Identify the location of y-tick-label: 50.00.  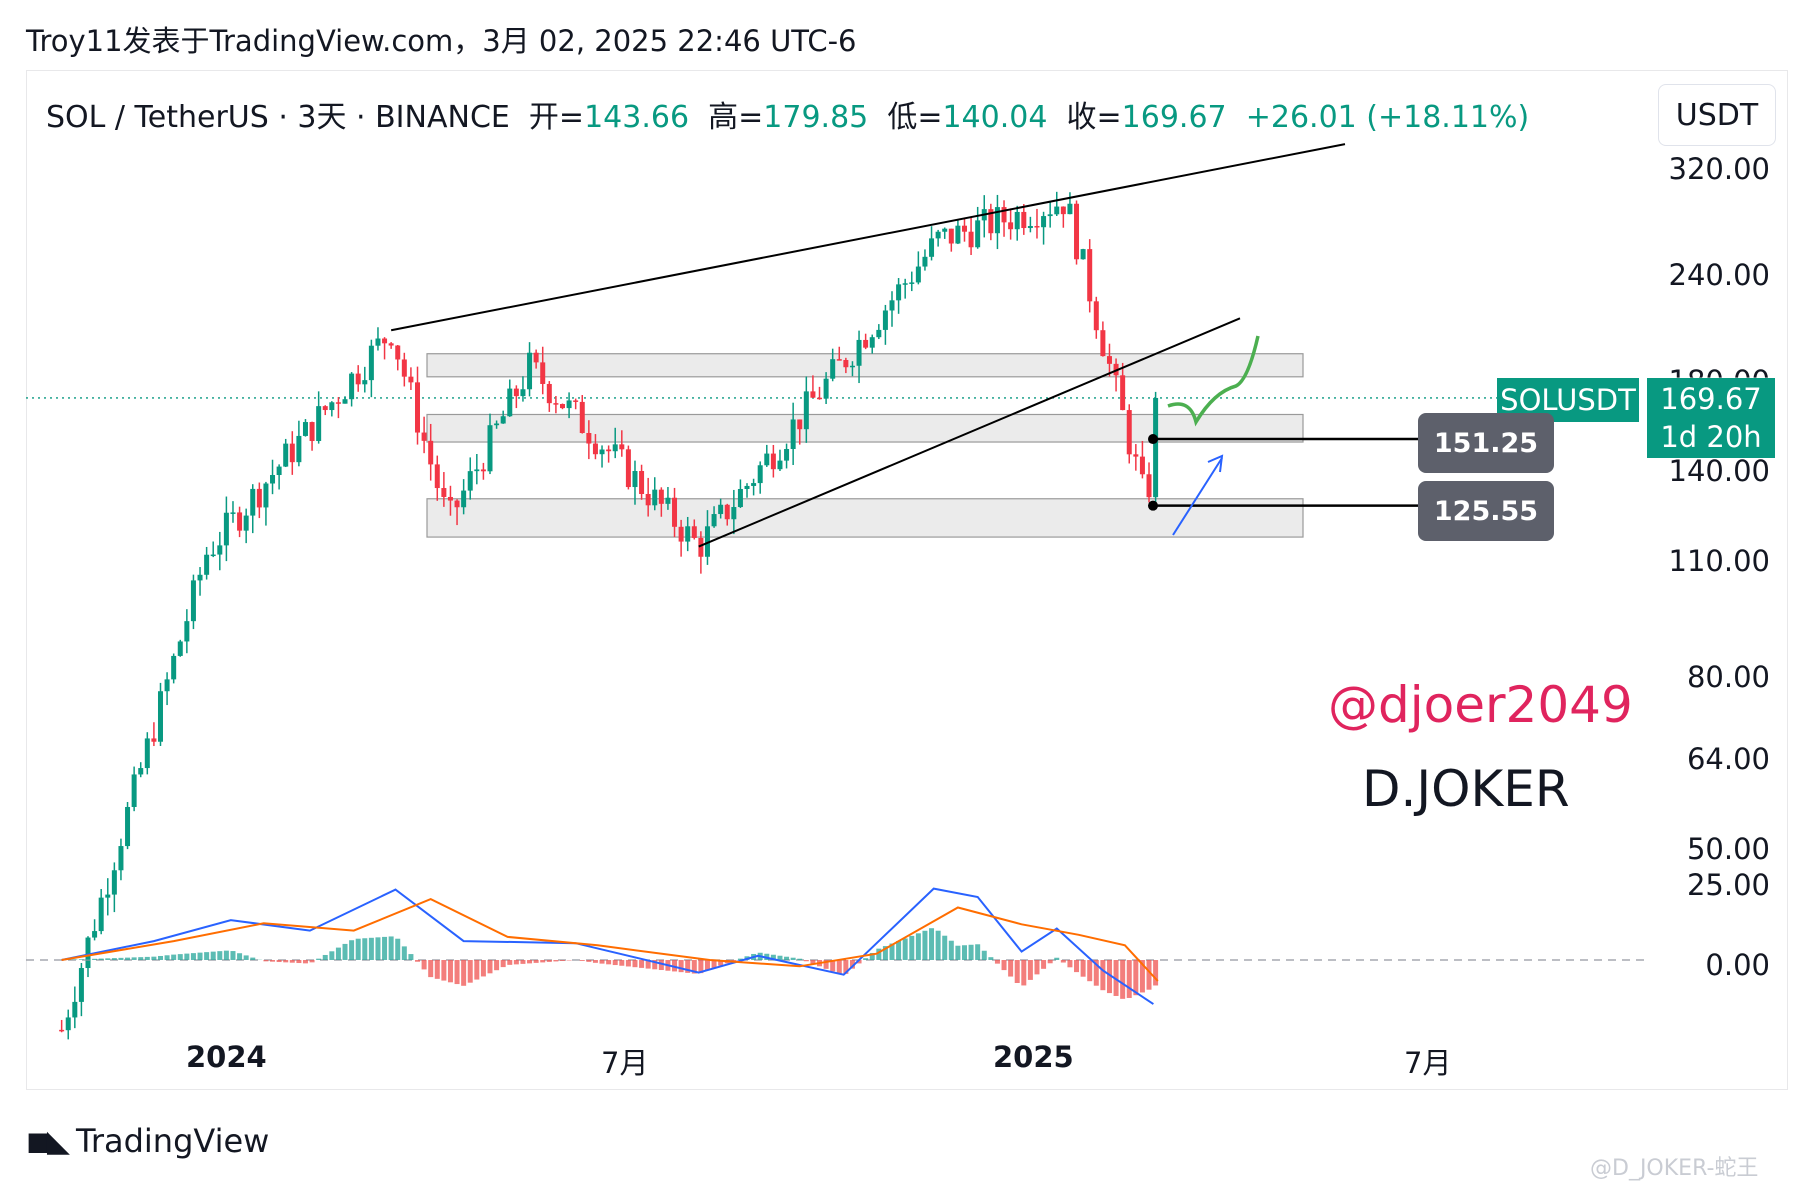
(1728, 849).